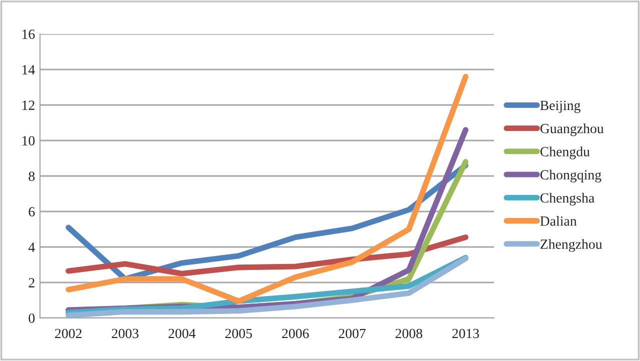 The image size is (640, 361). I want to click on legend-label: Guangzhou, so click(572, 129).